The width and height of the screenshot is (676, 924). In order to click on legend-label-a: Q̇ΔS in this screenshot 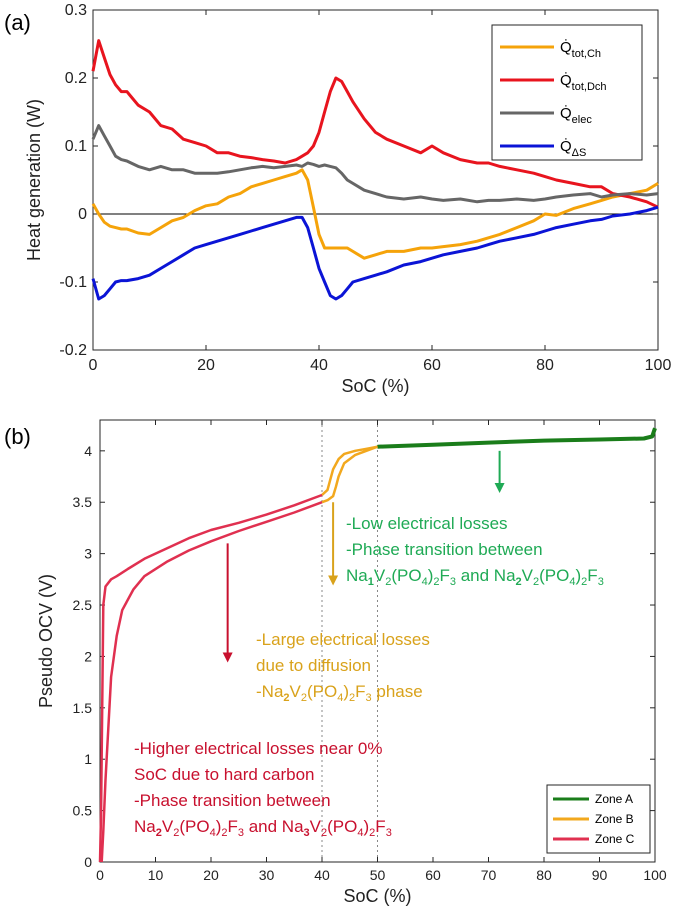, I will do `click(573, 148)`.